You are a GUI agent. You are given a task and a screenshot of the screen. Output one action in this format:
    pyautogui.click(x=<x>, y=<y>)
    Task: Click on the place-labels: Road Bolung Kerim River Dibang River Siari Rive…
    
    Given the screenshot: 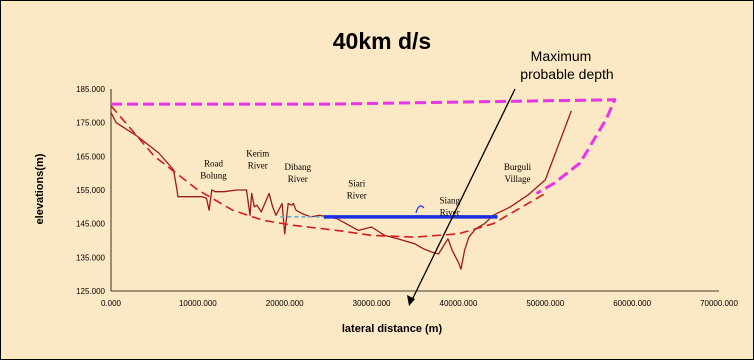 What is the action you would take?
    pyautogui.click(x=365, y=182)
    